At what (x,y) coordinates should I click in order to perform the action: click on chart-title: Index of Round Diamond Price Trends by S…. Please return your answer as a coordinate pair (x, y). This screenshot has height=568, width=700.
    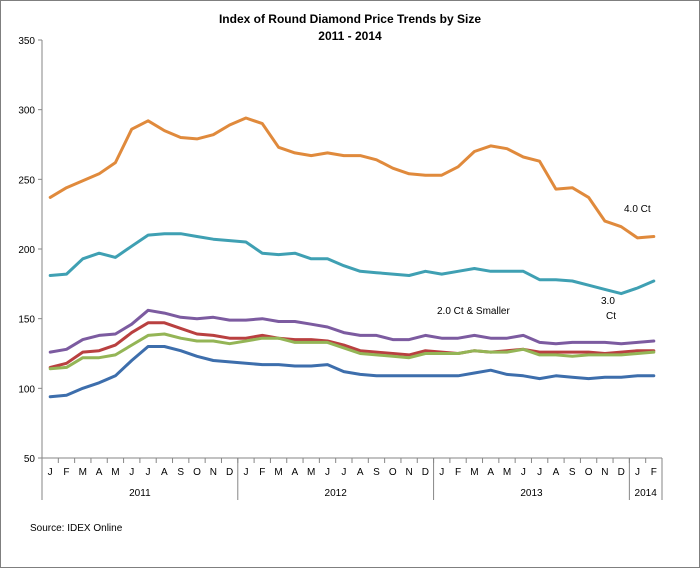
    Looking at the image, I should click on (350, 19).